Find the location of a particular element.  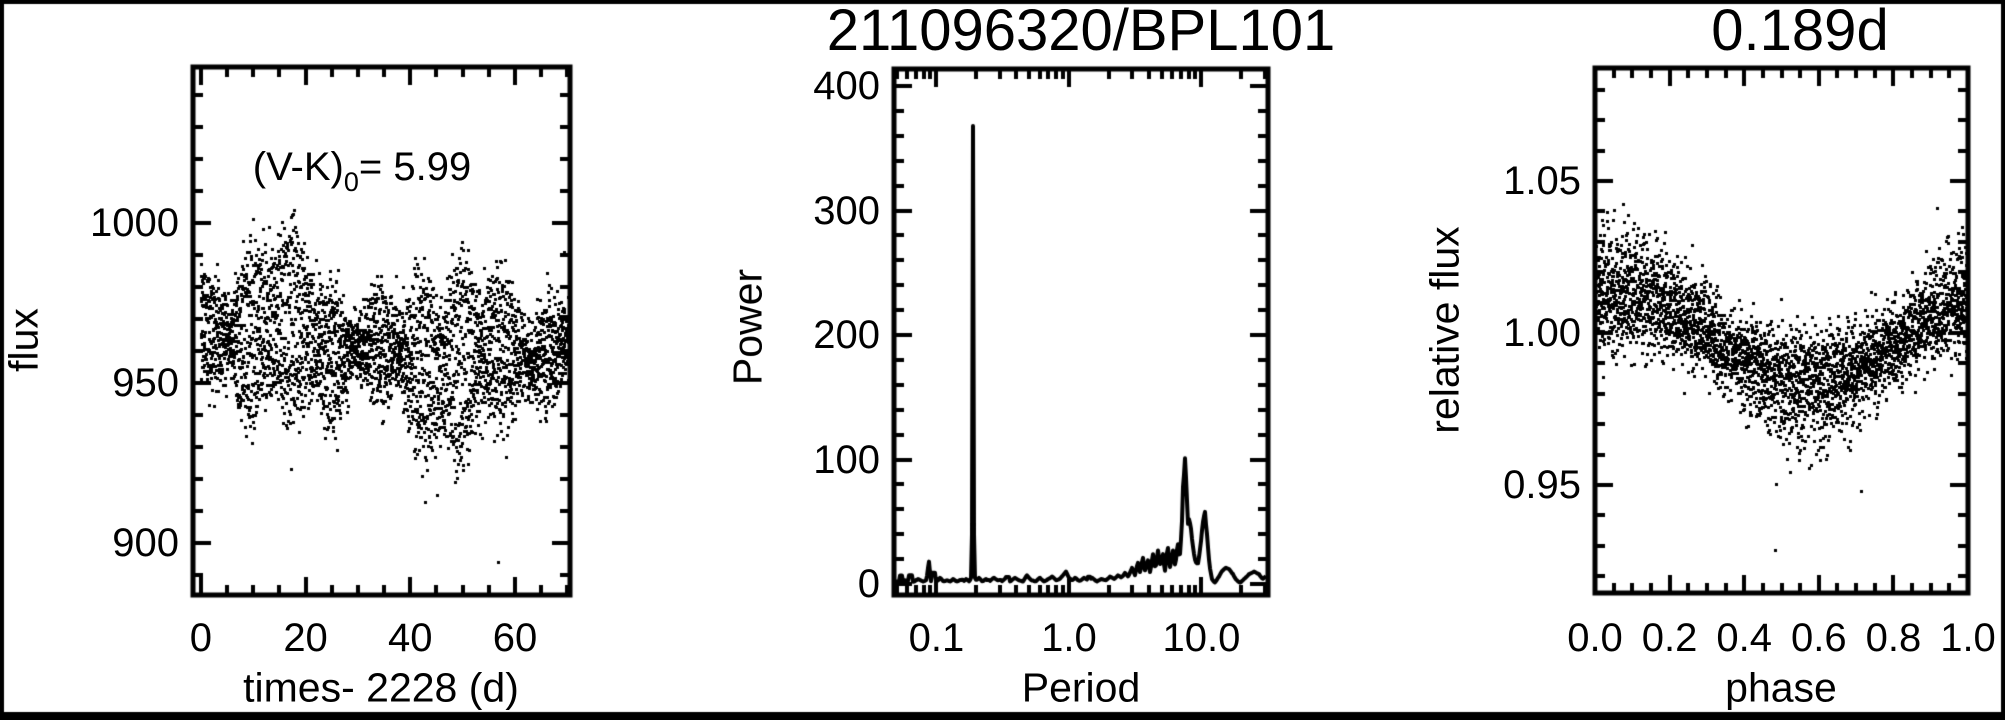

y-axis-label-power: Power is located at coordinates (747, 327).